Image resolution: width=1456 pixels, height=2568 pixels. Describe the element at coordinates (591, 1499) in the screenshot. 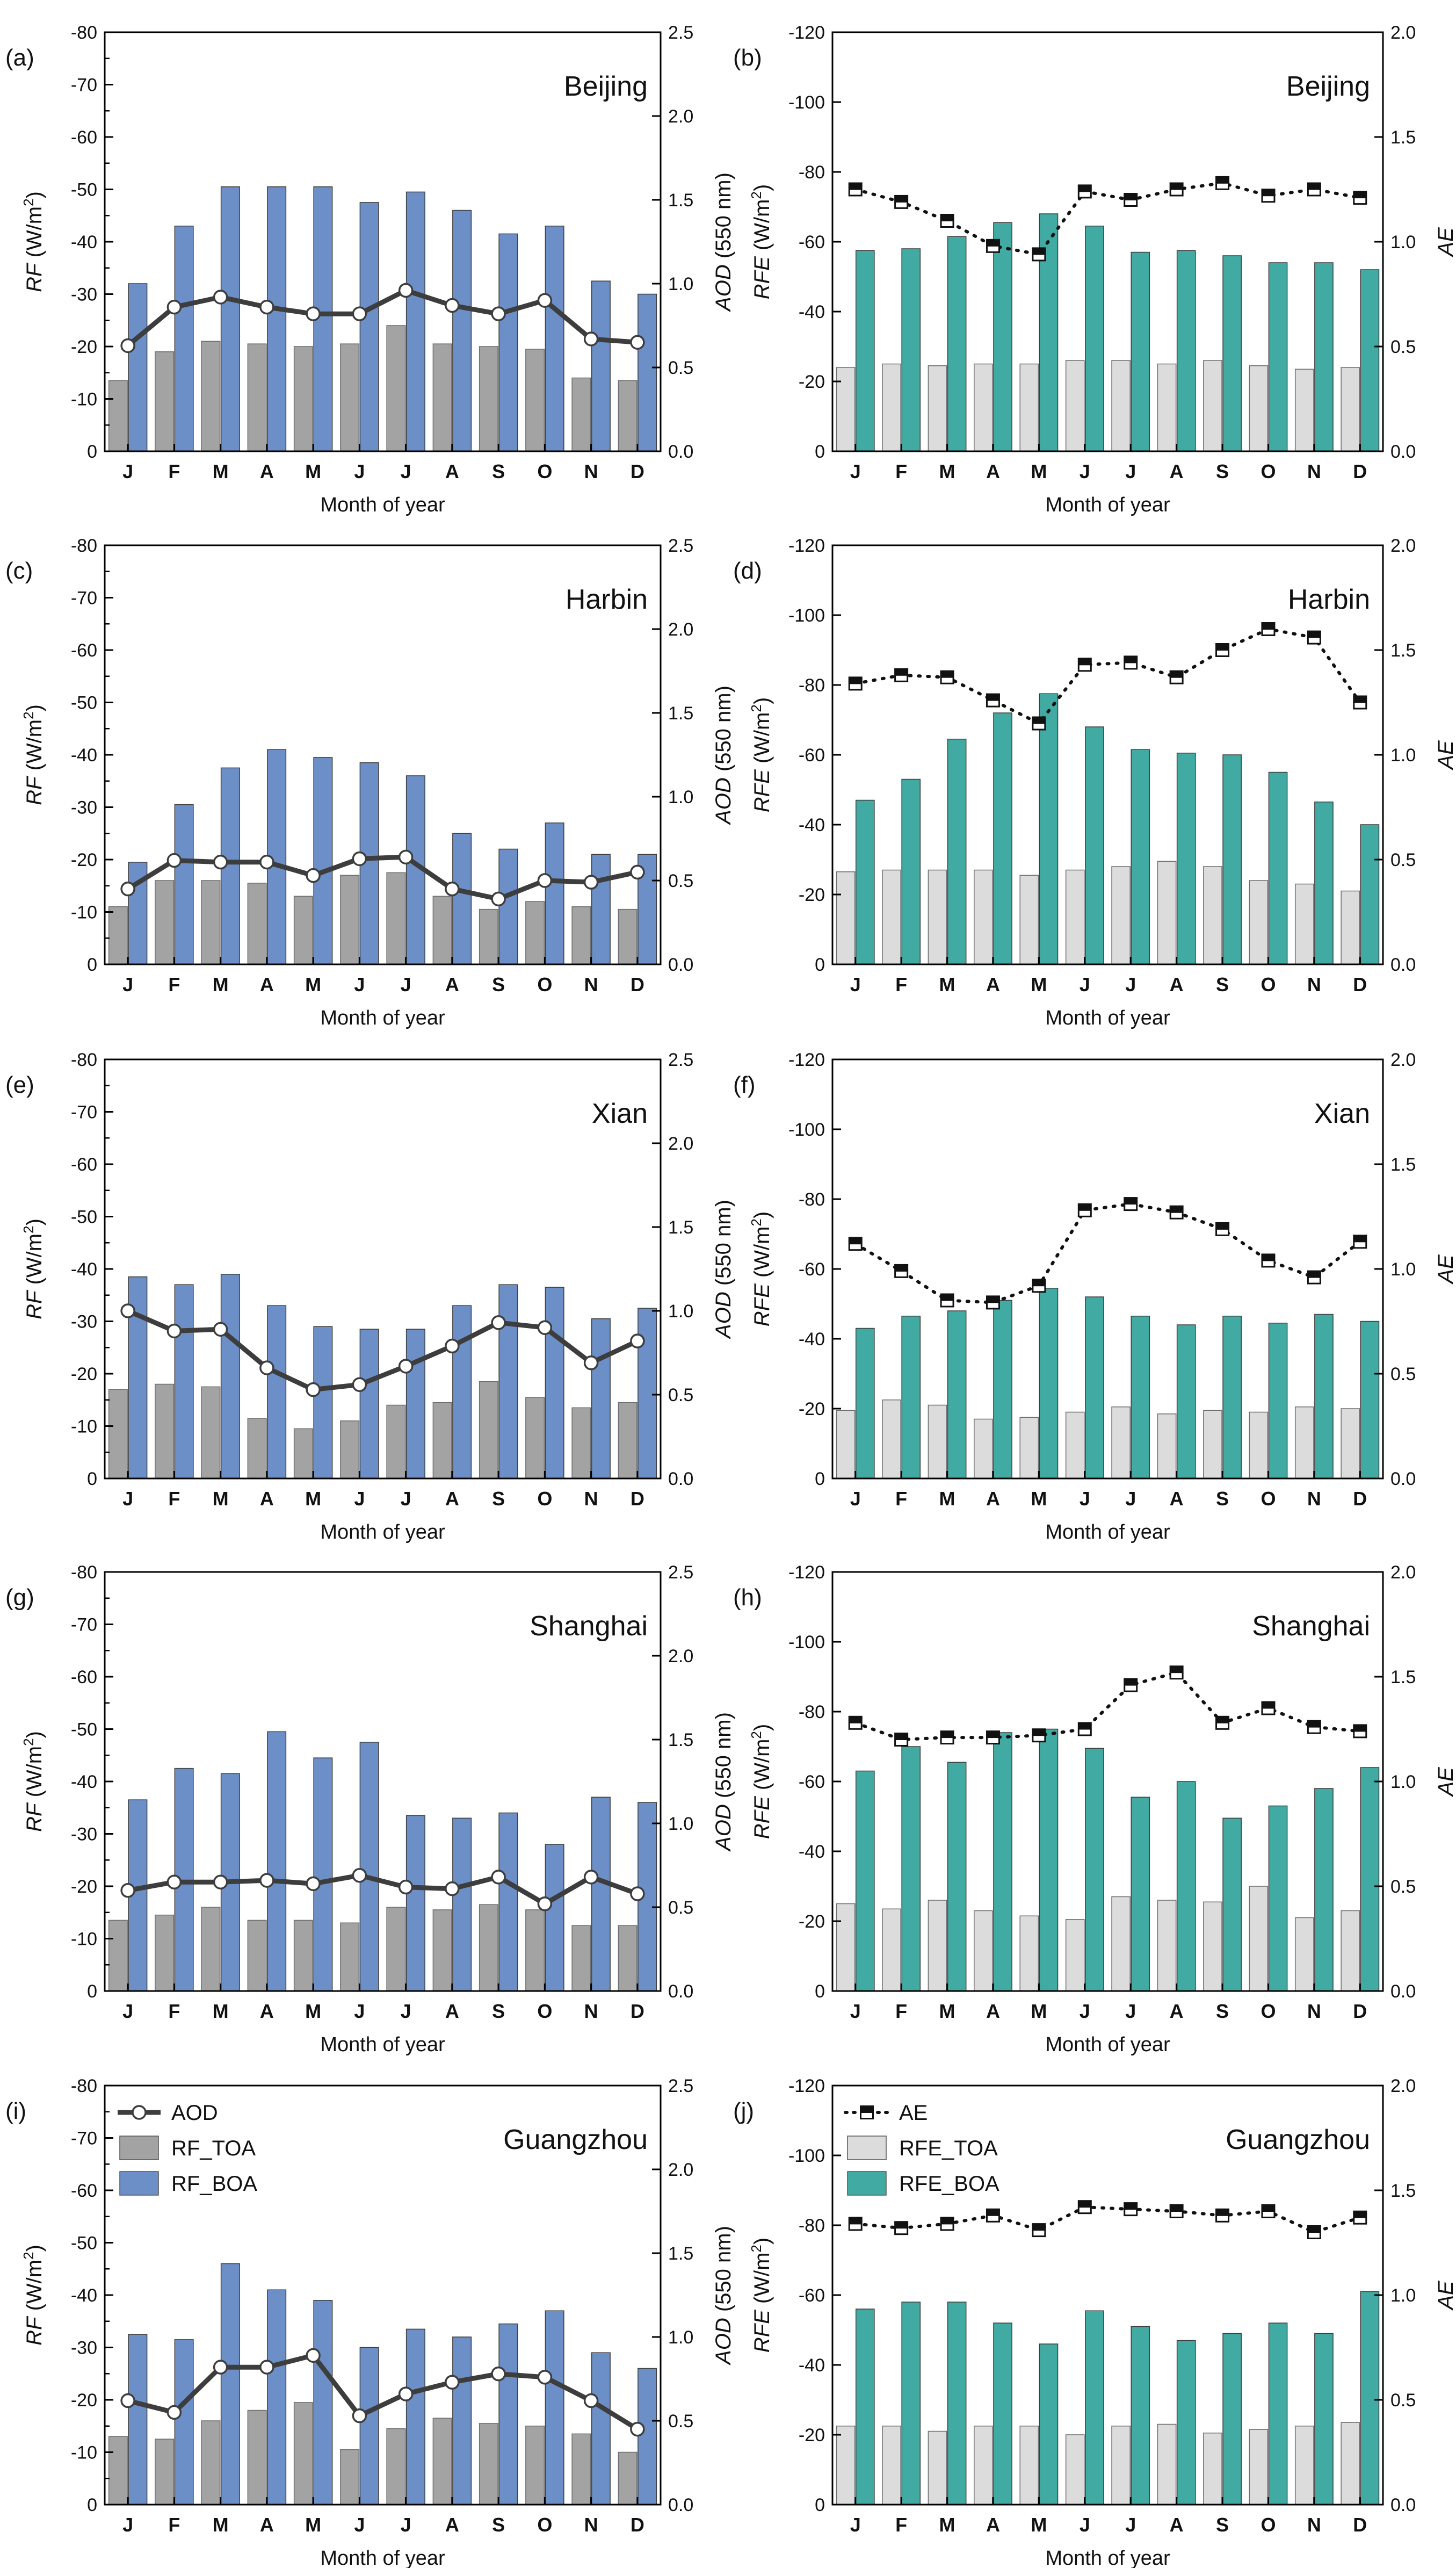

I see `x-tick-label: N` at that location.